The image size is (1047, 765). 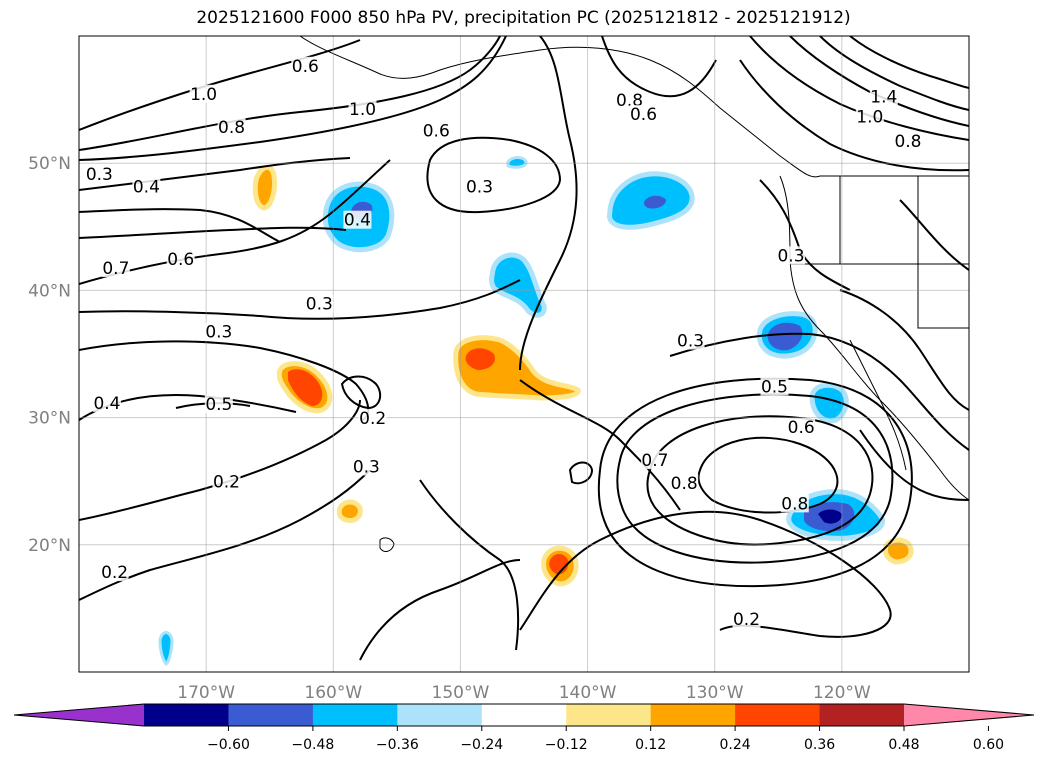 I want to click on contour-label: 1.4, so click(x=883, y=97).